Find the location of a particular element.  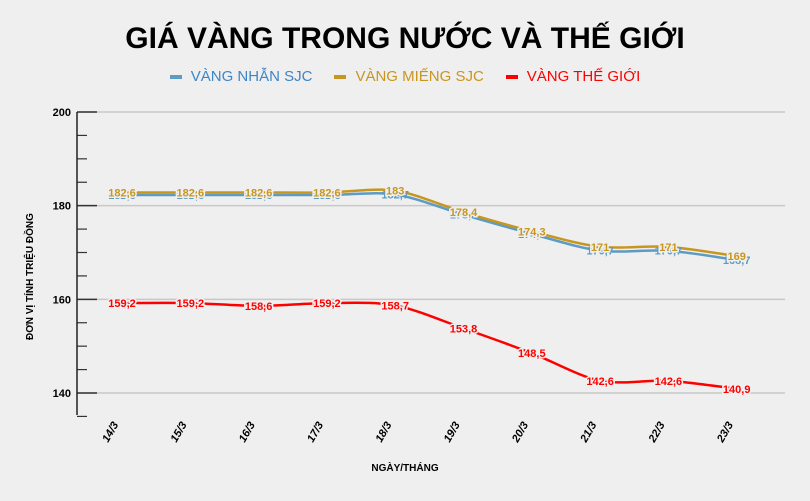

legend-item-vang-the-gioi: VÀNG THẾ GIỚI is located at coordinates (573, 76).